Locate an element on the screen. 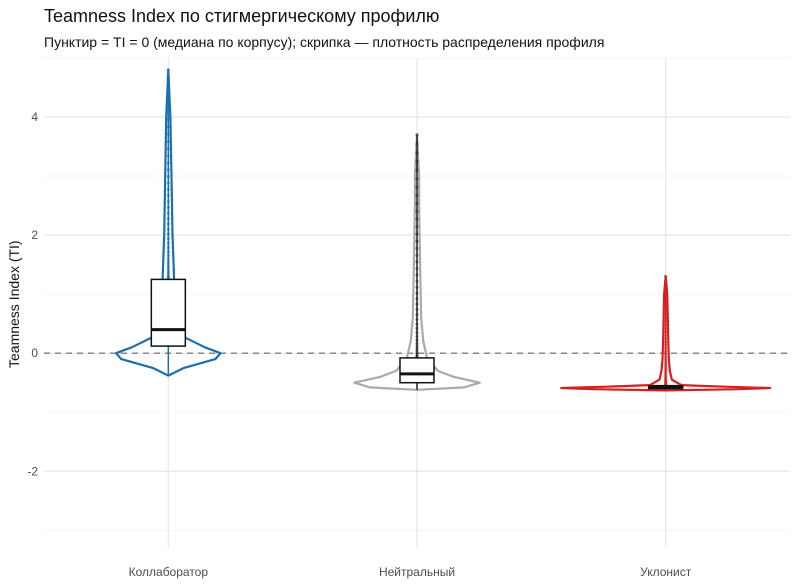 The width and height of the screenshot is (800, 587). y-tick-label: 0 is located at coordinates (34, 353).